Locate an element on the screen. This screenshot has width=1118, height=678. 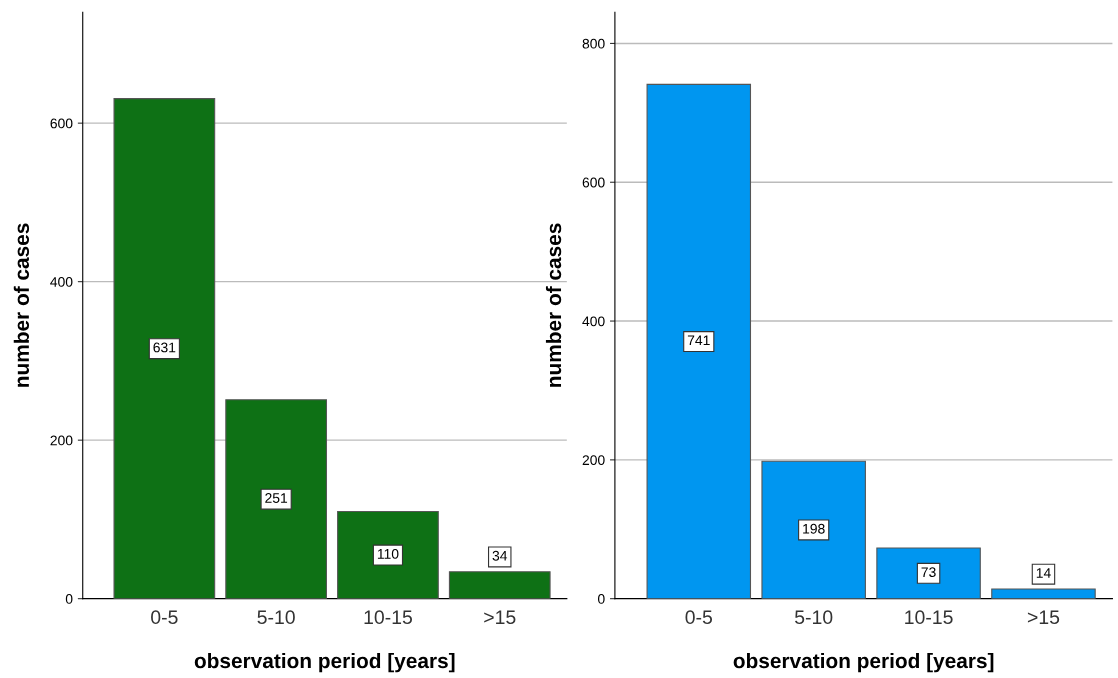
y-tick-label: 800 is located at coordinates (593, 43).